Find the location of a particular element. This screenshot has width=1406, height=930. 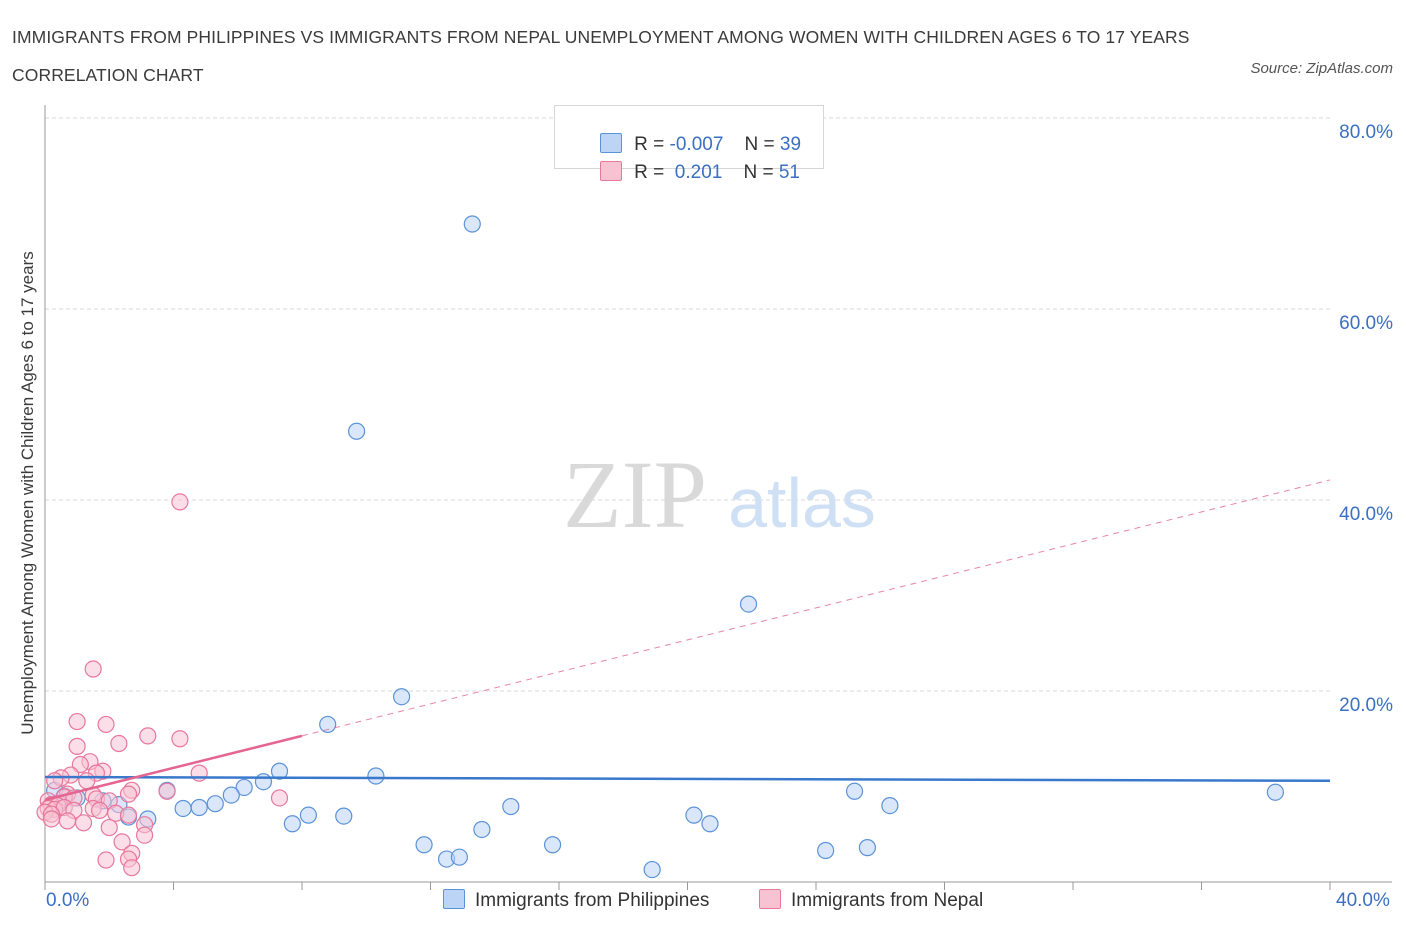

legend-philippines-swatch is located at coordinates (454, 899).